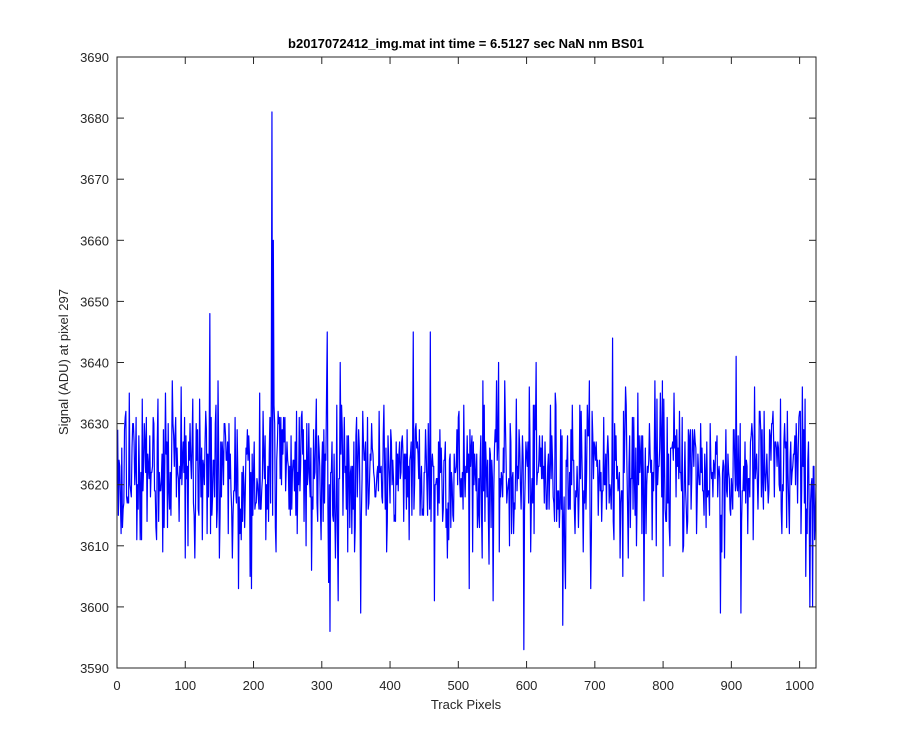 Image resolution: width=900 pixels, height=755 pixels. What do you see at coordinates (466, 704) in the screenshot?
I see `x-axis-label: Track Pixels` at bounding box center [466, 704].